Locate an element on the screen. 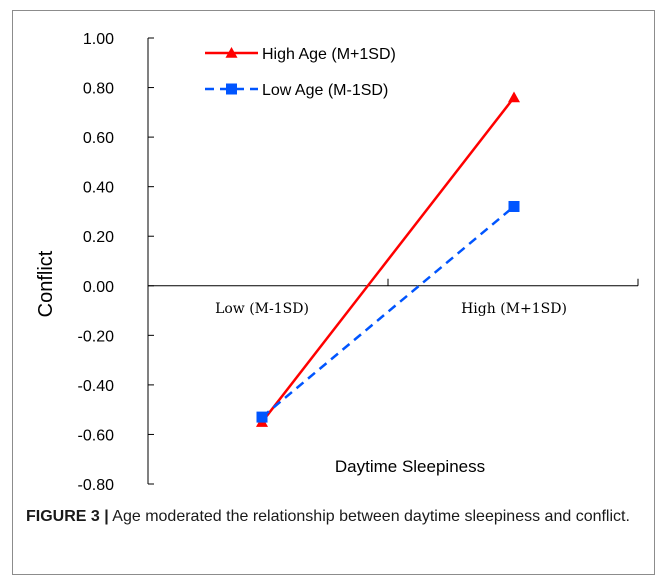 This screenshot has height=587, width=670. legend-label: Low Age (M-1SD) is located at coordinates (325, 90).